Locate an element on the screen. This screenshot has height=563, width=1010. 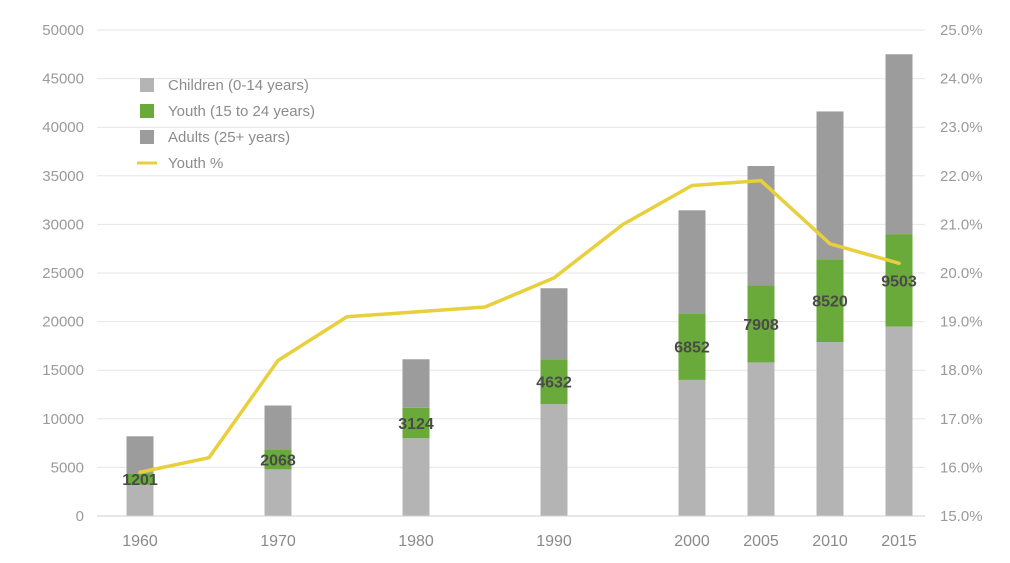
y-left-tick-label: 45000 is located at coordinates (63, 79).